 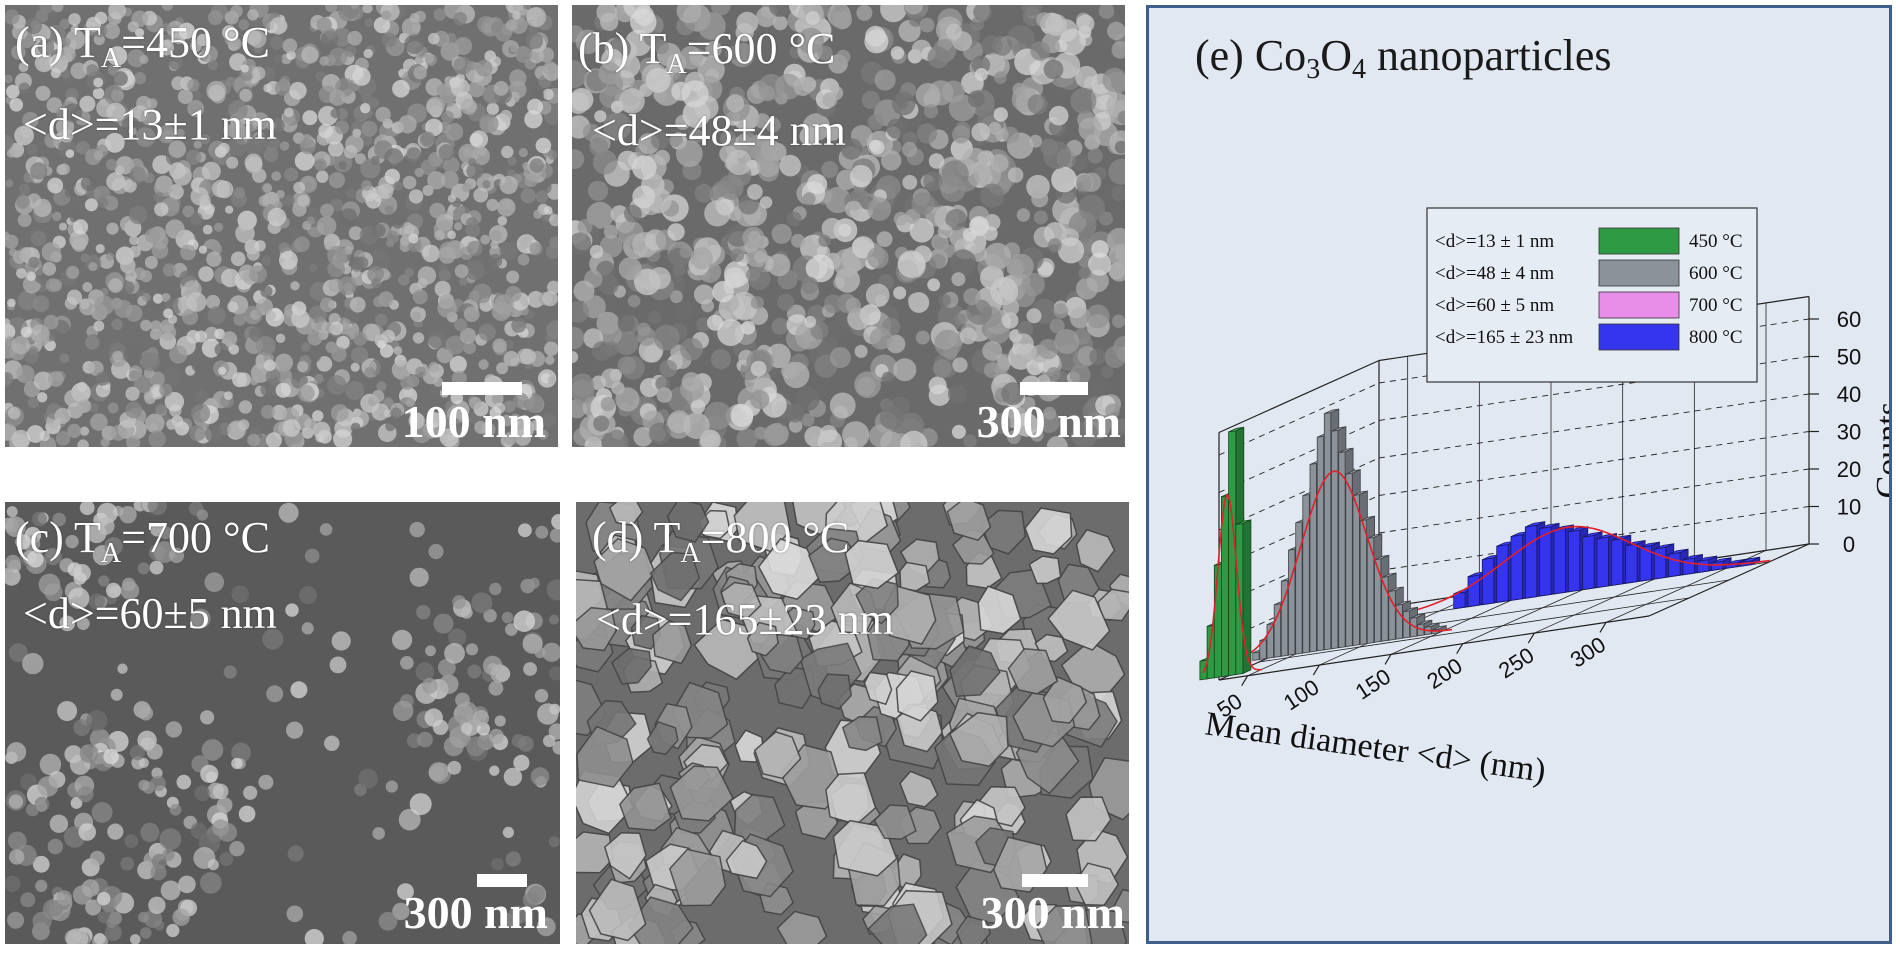 I want to click on sem-panel-b: (b) TA=600 °C <d>=48±4 nm 300 nm, so click(x=848, y=226).